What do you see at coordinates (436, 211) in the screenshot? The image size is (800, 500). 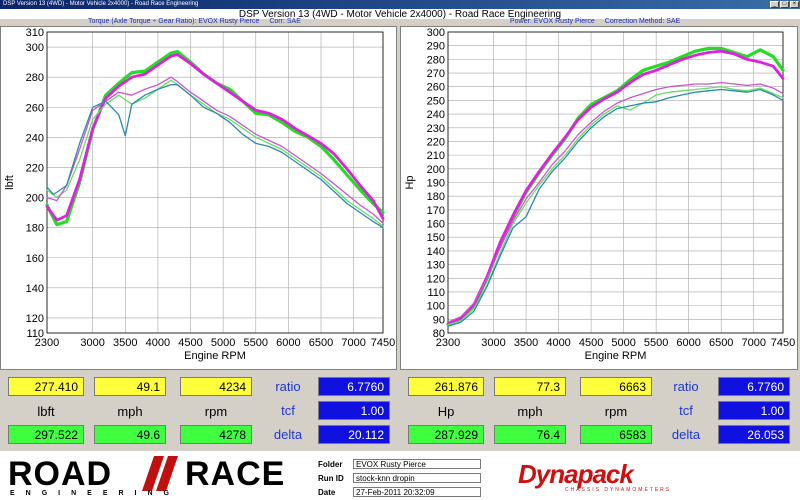 I see `y-tick-label: 170` at bounding box center [436, 211].